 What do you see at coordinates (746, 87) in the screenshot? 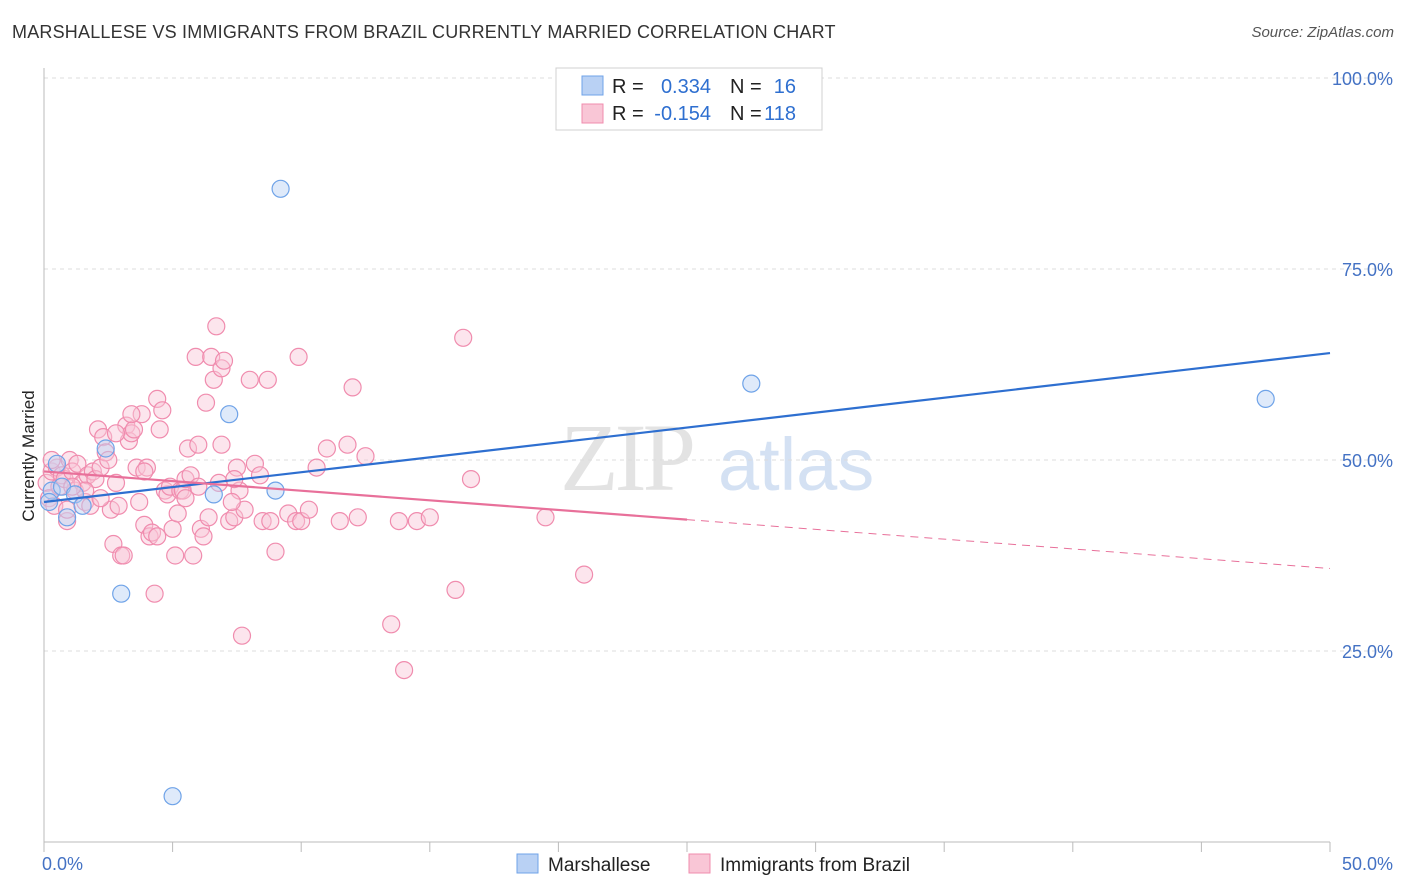
I see `legend-n-label-1: N =` at bounding box center [746, 87].